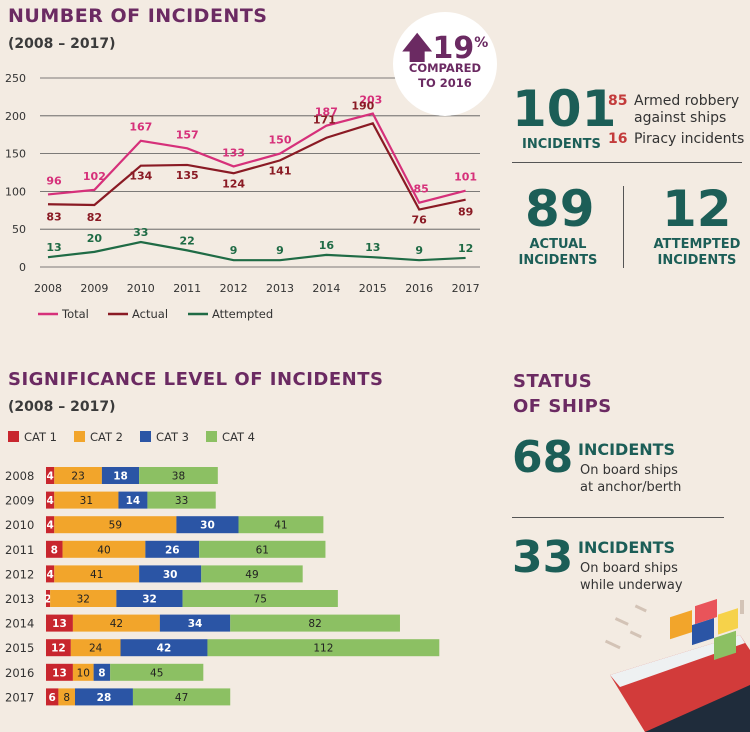  I want to click on y-tick-label: 0, so click(22, 267).